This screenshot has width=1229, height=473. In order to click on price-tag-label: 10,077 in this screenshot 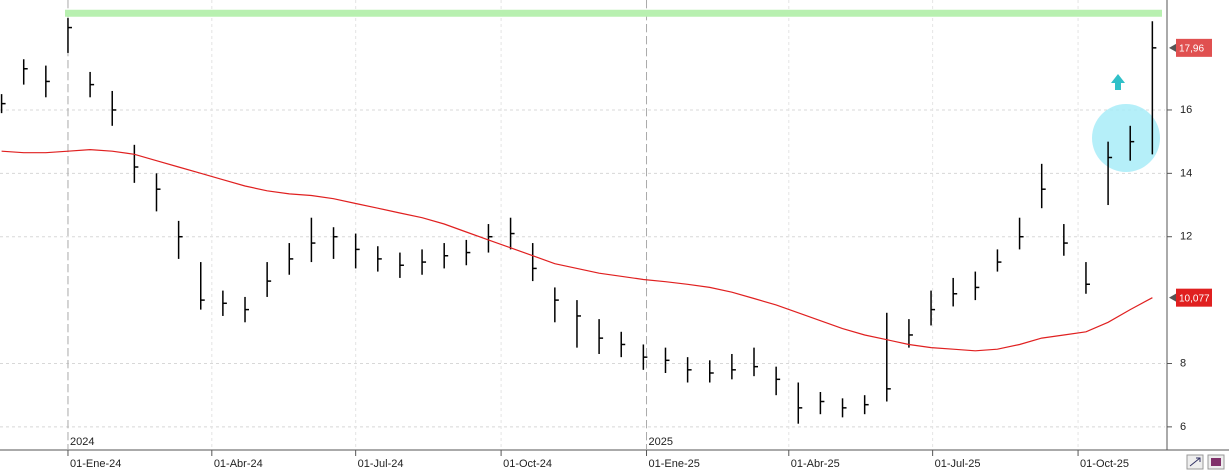, I will do `click(1194, 298)`.